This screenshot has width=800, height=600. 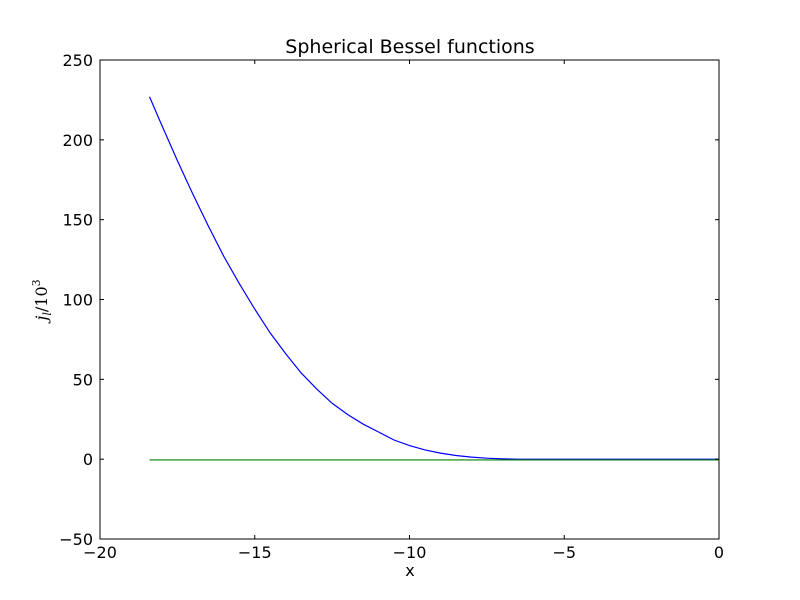 I want to click on x-axis-label: x, so click(x=409, y=570).